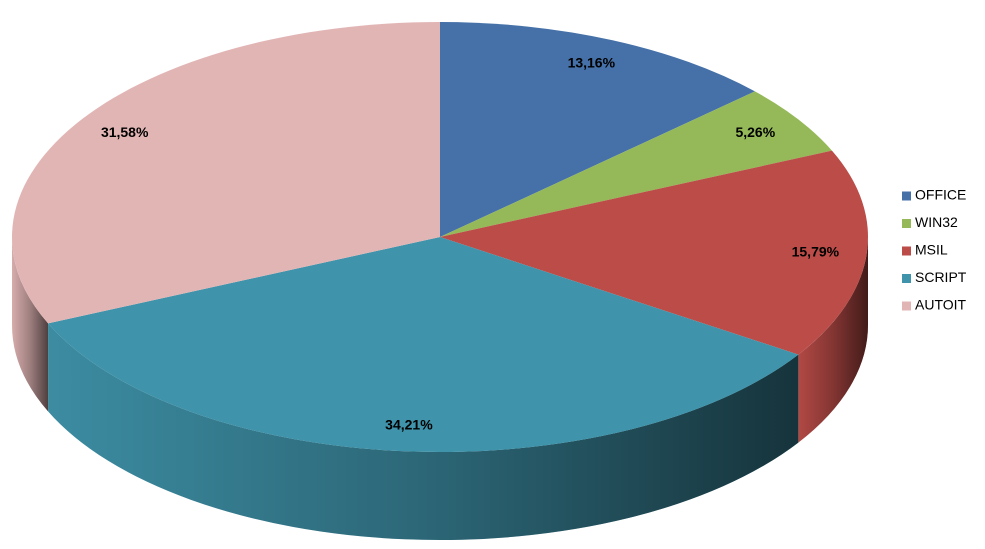 This screenshot has height=549, width=985. I want to click on data-label: 13,16%, so click(592, 62).